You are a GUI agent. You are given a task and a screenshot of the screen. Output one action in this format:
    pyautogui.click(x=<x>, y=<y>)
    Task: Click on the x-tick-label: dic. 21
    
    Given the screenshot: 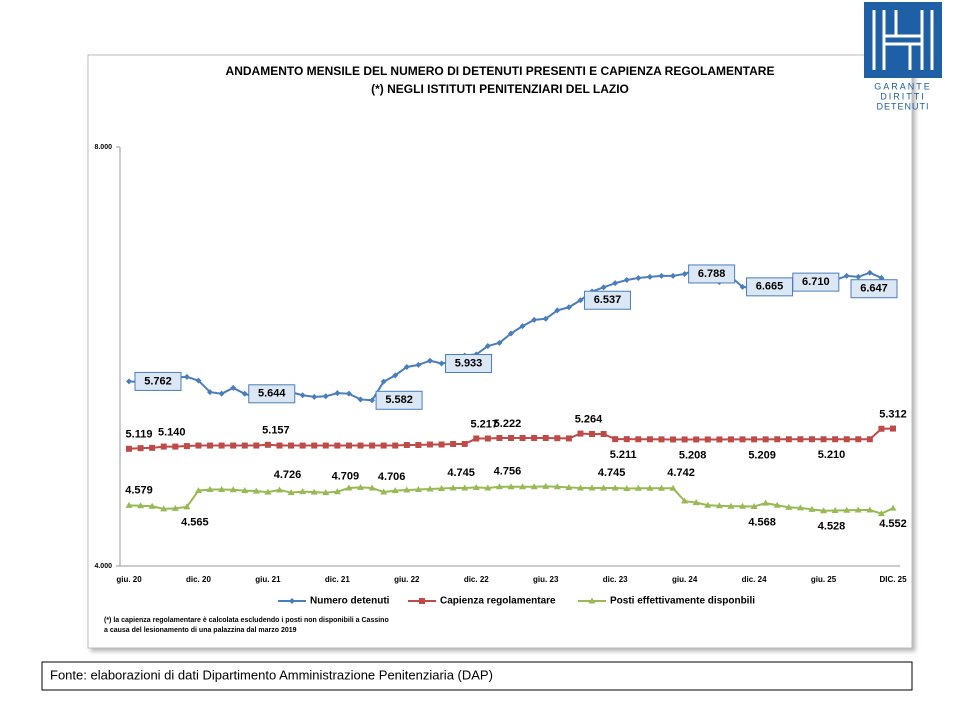 What is the action you would take?
    pyautogui.click(x=337, y=579)
    